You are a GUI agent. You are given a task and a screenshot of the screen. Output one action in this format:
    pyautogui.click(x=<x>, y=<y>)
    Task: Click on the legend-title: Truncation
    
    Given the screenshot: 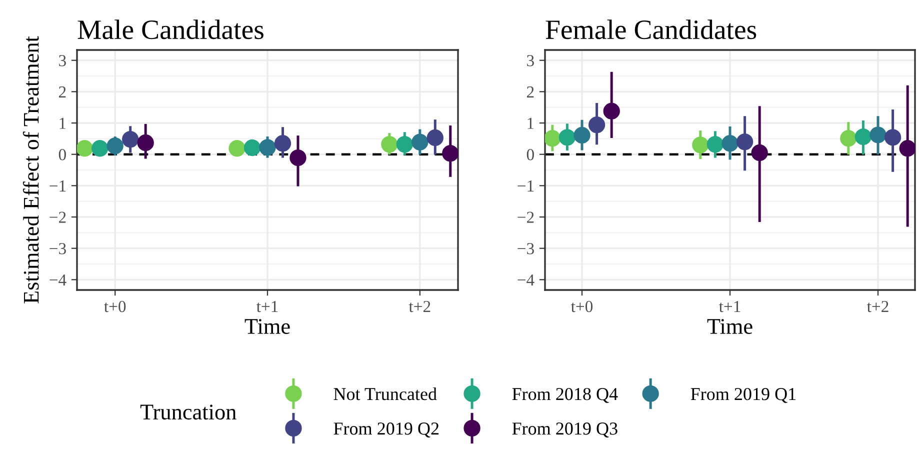 What is the action you would take?
    pyautogui.click(x=188, y=412)
    